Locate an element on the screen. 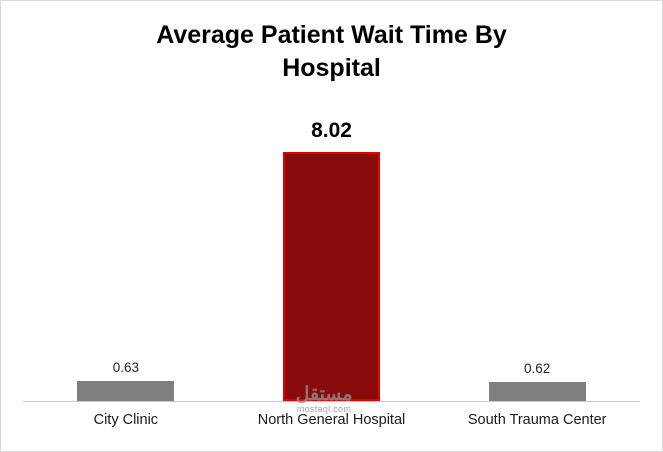  bar-group-south-trauma-center: 0.62 is located at coordinates (537, 381).